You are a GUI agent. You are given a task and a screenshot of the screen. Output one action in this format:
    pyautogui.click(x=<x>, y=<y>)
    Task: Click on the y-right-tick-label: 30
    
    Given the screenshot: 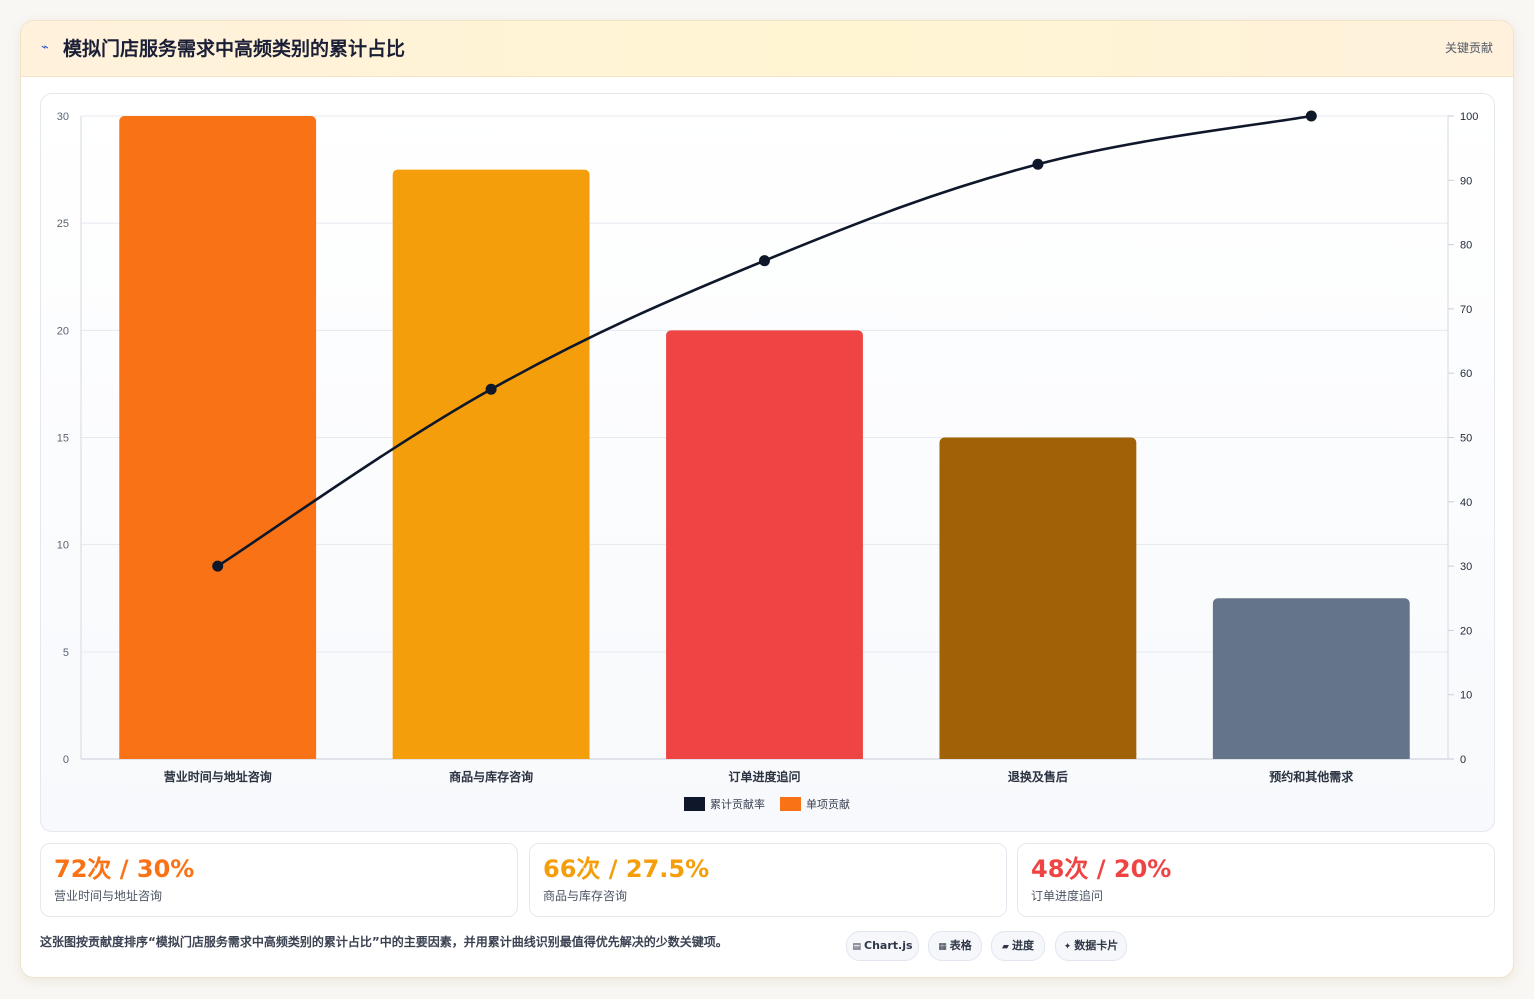 What is the action you would take?
    pyautogui.click(x=1466, y=567)
    